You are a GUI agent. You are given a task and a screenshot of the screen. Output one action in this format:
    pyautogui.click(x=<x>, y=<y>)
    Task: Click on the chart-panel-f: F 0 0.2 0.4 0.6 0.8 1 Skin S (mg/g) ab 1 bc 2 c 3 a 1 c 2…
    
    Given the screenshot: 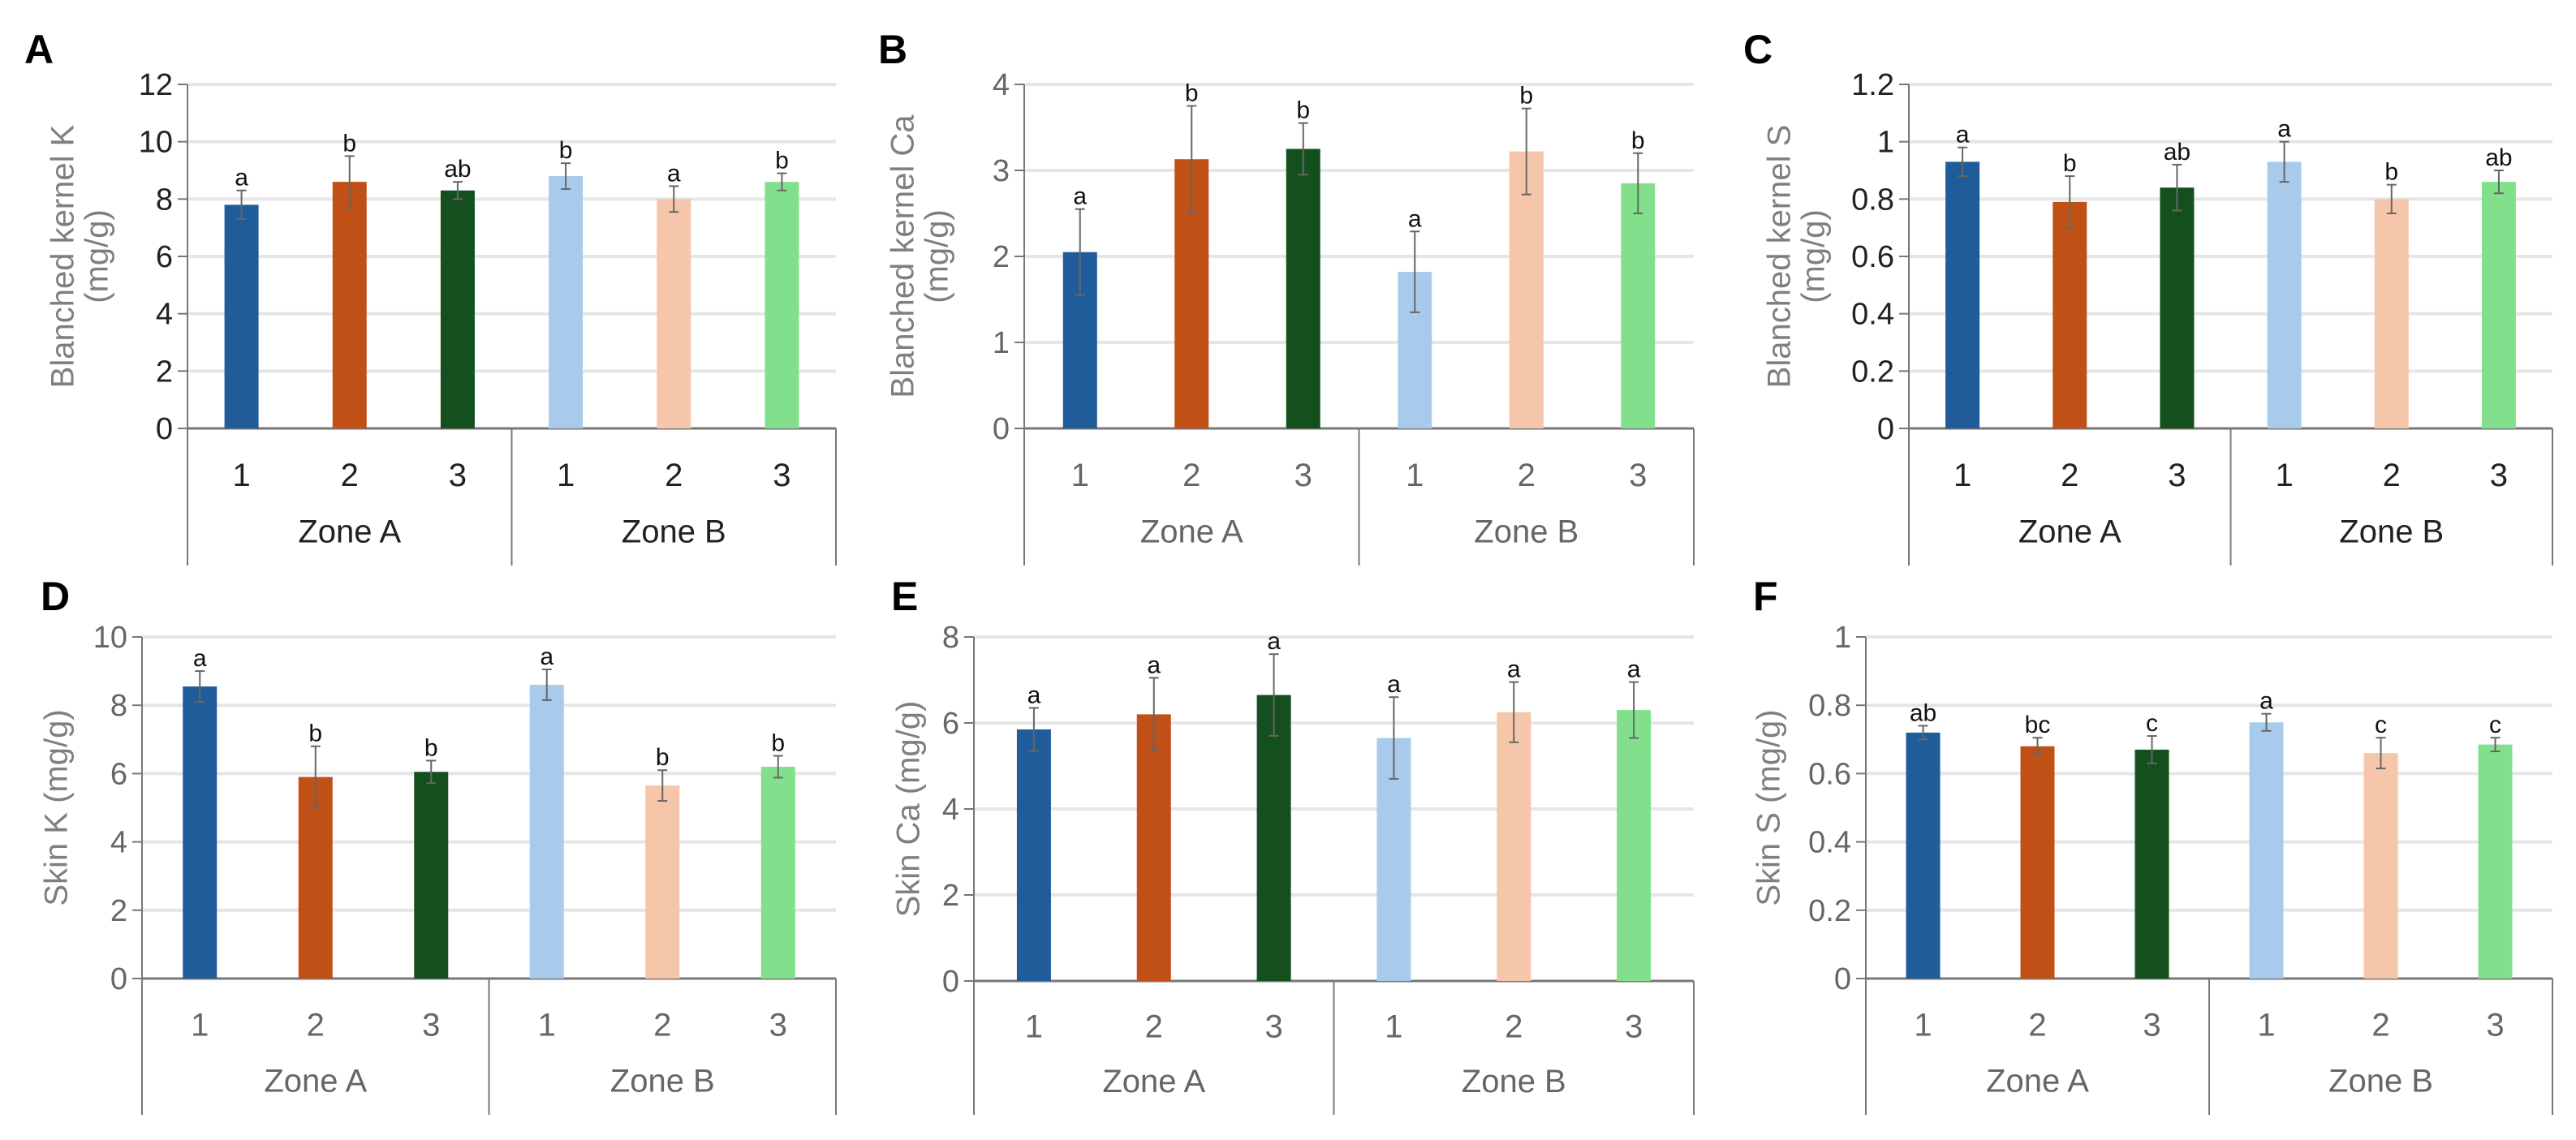 What is the action you would take?
    pyautogui.click(x=2152, y=845)
    